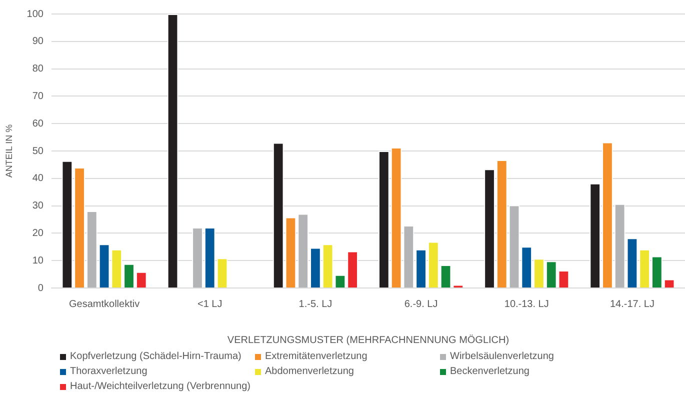 This screenshot has width=685, height=405. I want to click on y-tick-label: 10, so click(38, 260).